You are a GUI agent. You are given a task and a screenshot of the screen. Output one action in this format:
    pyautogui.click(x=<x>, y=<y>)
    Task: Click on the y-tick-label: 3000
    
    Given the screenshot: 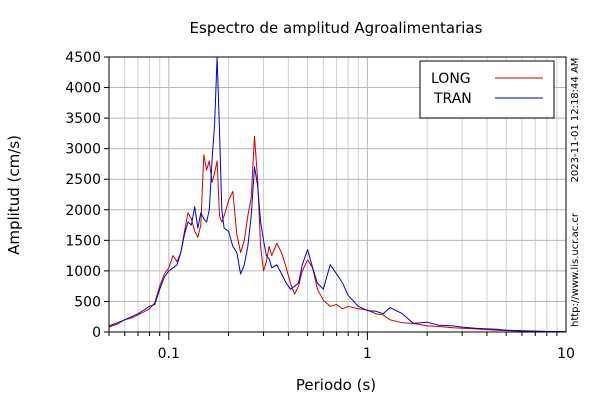 What is the action you would take?
    pyautogui.click(x=83, y=150)
    